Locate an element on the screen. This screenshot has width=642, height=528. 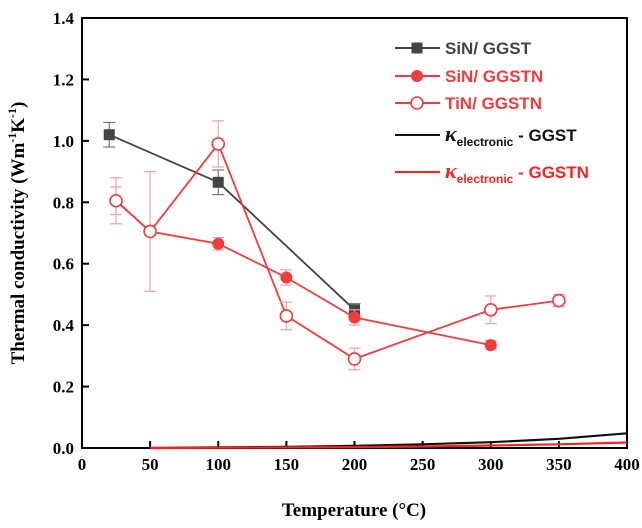
y-axis-label-unit: K is located at coordinates (18, 125).